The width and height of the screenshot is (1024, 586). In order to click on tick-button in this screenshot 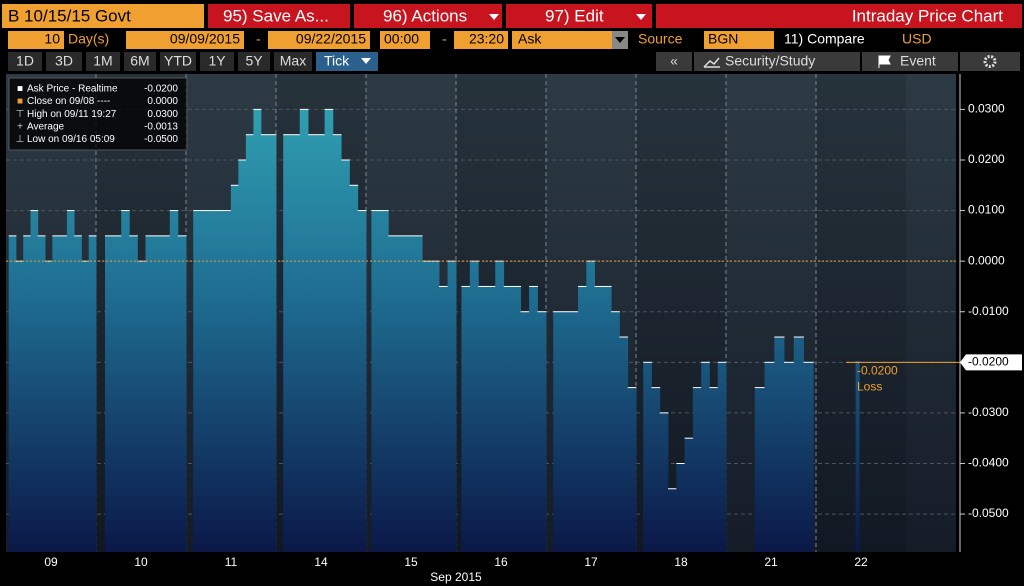, I will do `click(347, 61)`.